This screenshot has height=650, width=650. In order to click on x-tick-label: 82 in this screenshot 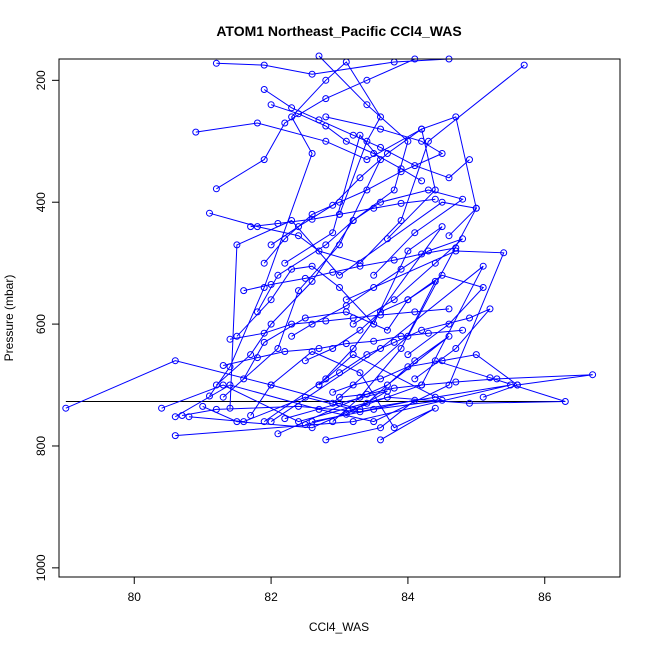, I will do `click(271, 597)`.